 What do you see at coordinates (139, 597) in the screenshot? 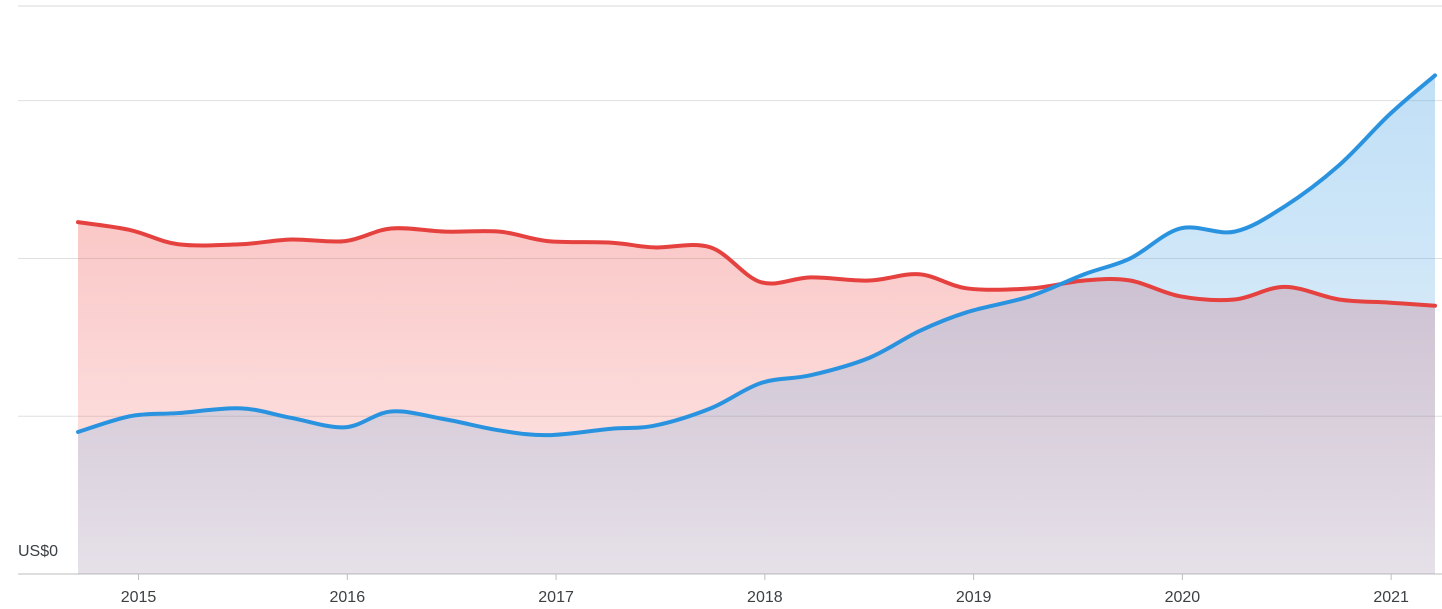
I see `x-tick-label: 2015` at bounding box center [139, 597].